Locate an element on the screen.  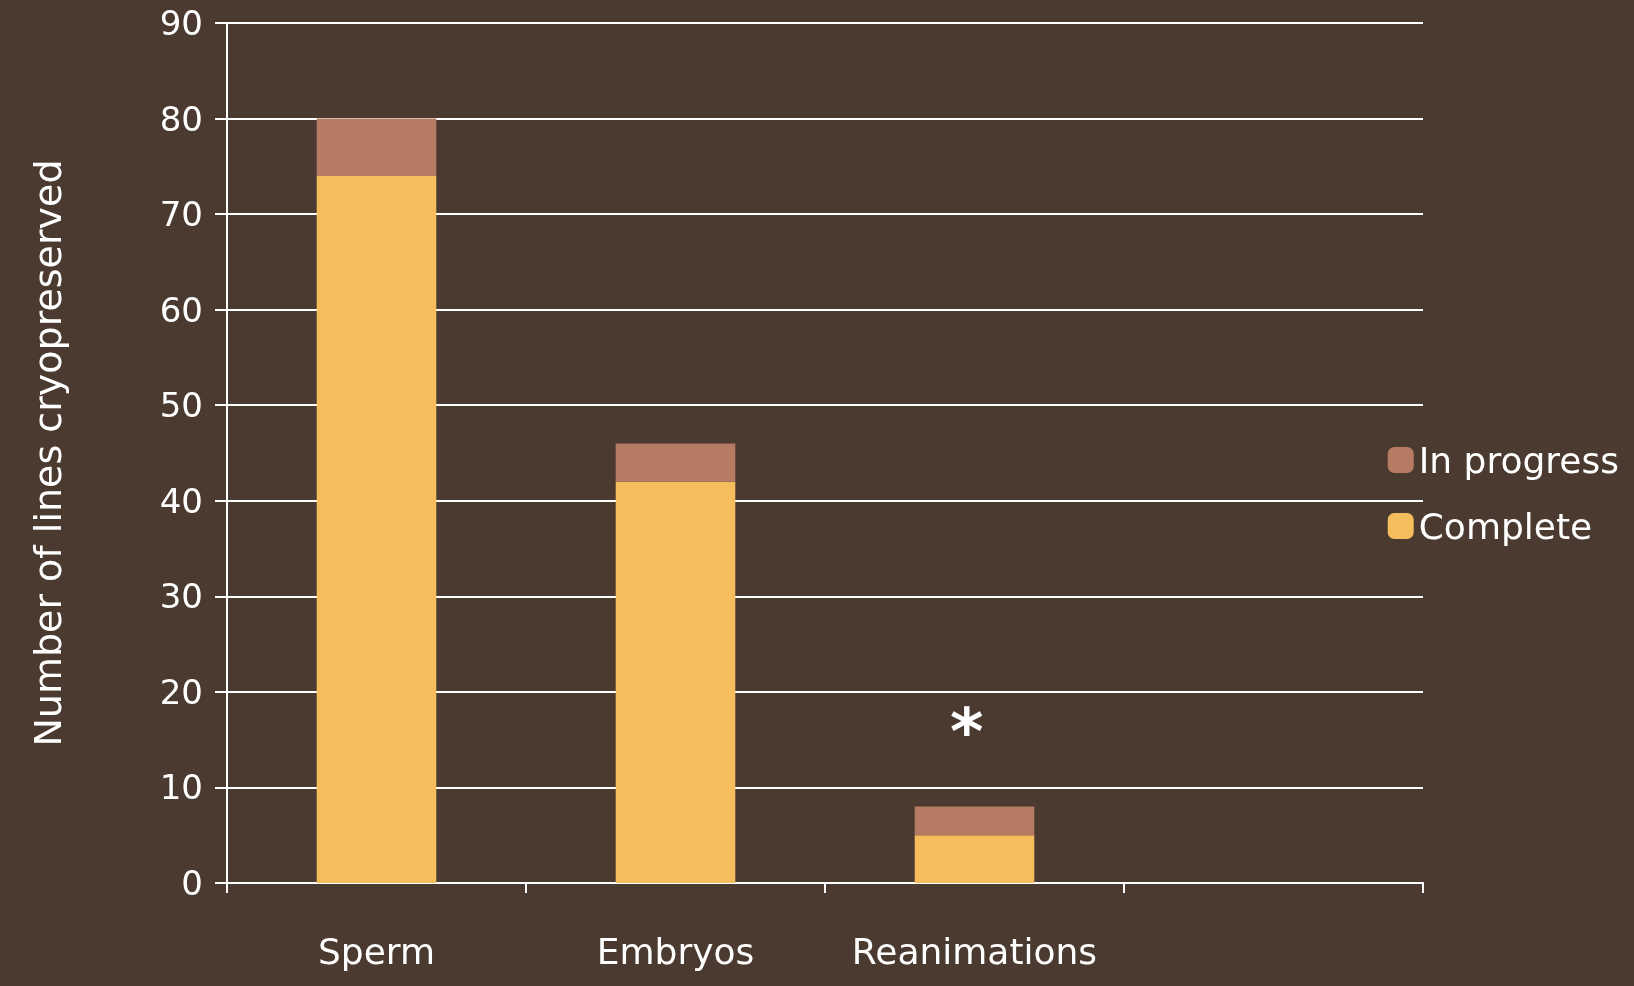
annotation: * is located at coordinates (967, 732).